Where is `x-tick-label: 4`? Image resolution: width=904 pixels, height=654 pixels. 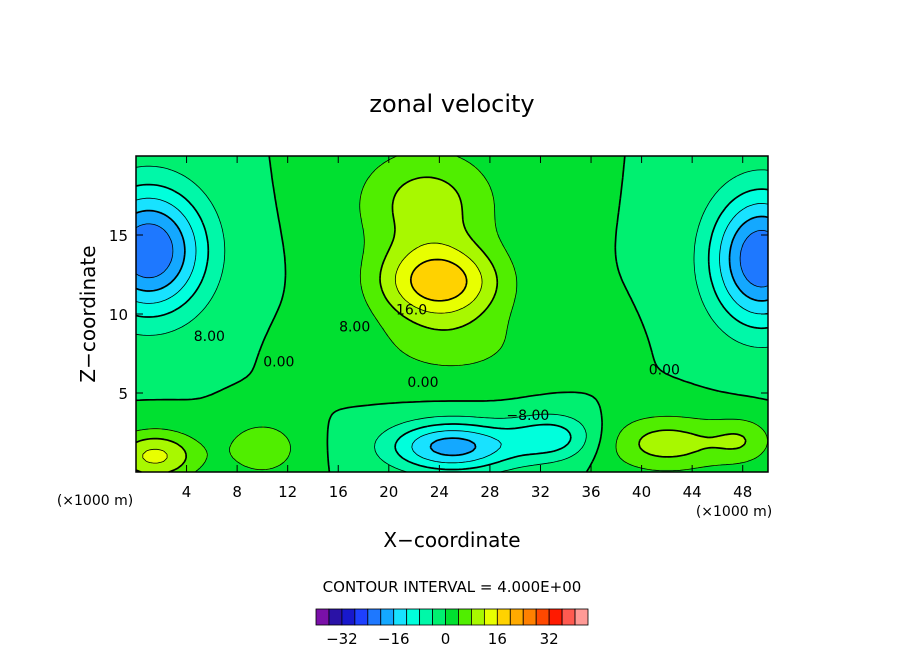 x-tick-label: 4 is located at coordinates (187, 492).